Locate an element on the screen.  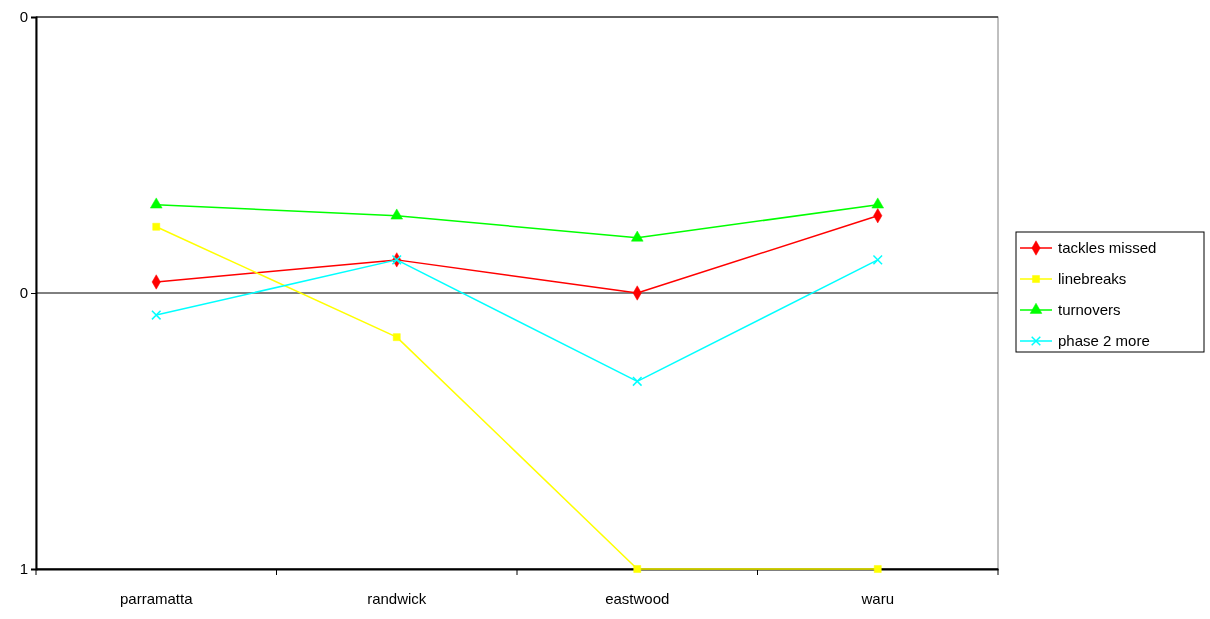
legend-label: turnovers is located at coordinates (1089, 309).